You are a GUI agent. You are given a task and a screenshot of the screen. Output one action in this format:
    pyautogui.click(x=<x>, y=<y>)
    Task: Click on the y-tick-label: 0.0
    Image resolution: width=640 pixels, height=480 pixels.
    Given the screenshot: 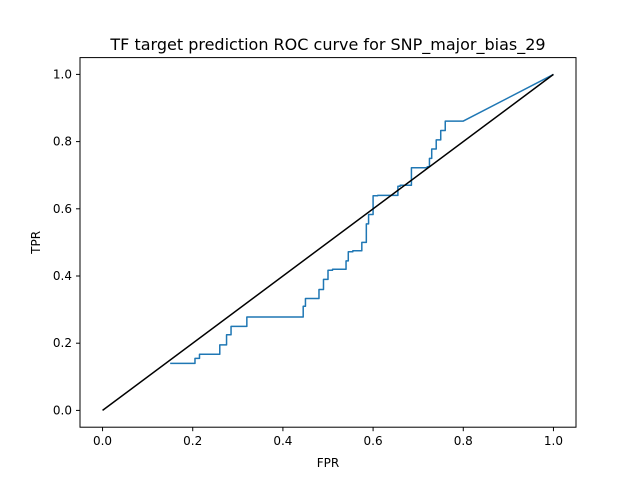 What is the action you would take?
    pyautogui.click(x=62, y=410)
    